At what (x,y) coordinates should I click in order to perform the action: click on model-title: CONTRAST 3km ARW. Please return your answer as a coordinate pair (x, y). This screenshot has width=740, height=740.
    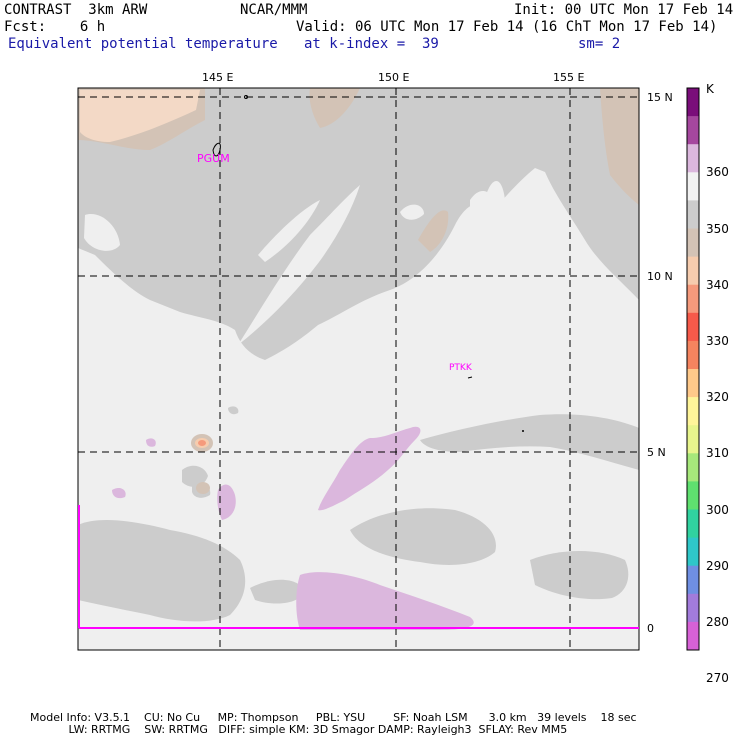
    Looking at the image, I should click on (76, 10).